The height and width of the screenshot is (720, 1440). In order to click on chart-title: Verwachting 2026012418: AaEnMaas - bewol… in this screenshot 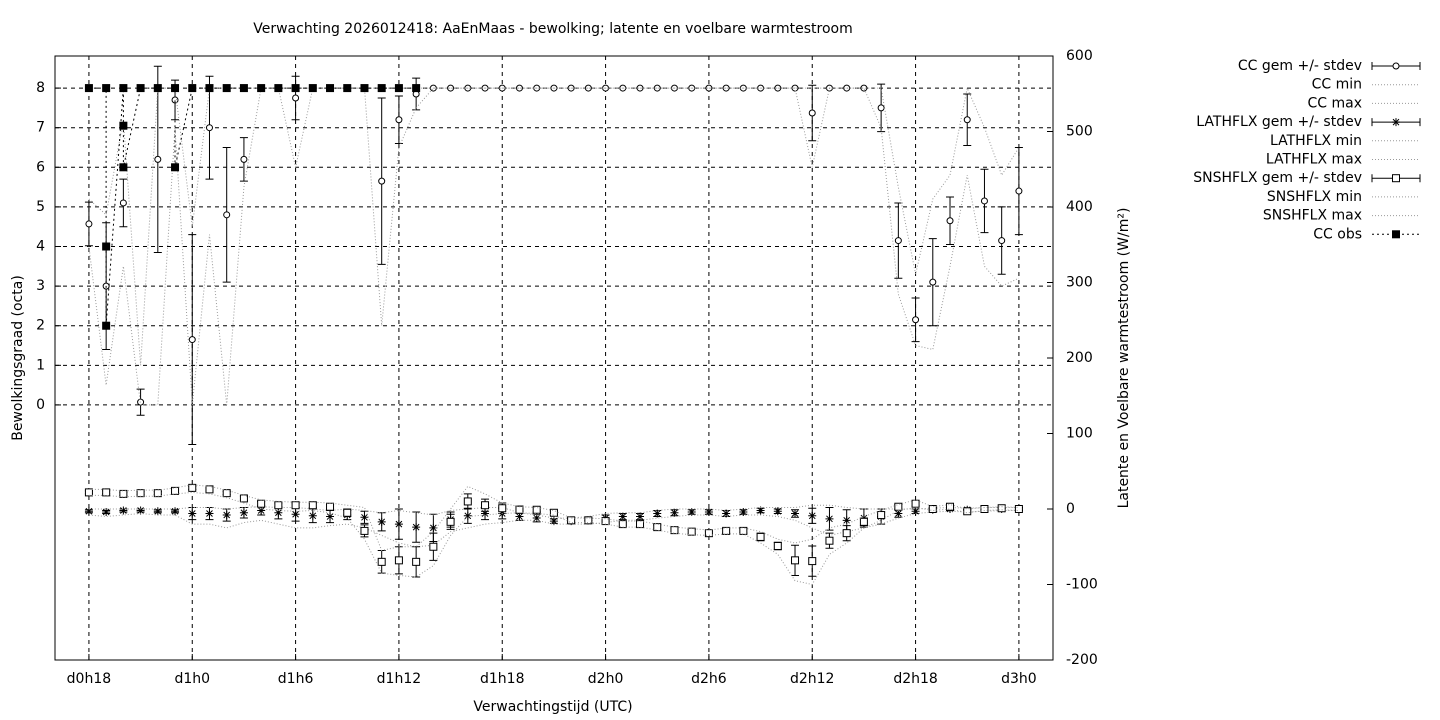, I will do `click(553, 29)`.